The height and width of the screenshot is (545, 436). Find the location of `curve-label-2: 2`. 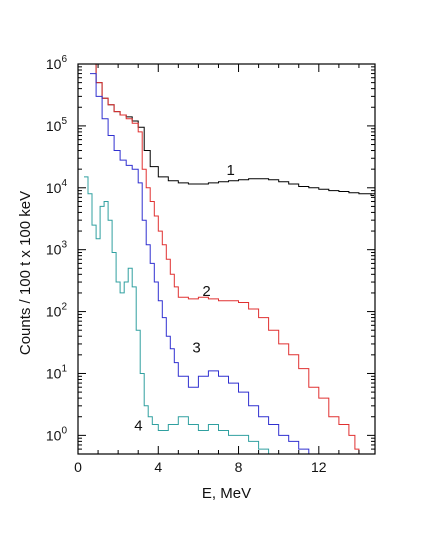

curve-label-2: 2 is located at coordinates (206, 291).